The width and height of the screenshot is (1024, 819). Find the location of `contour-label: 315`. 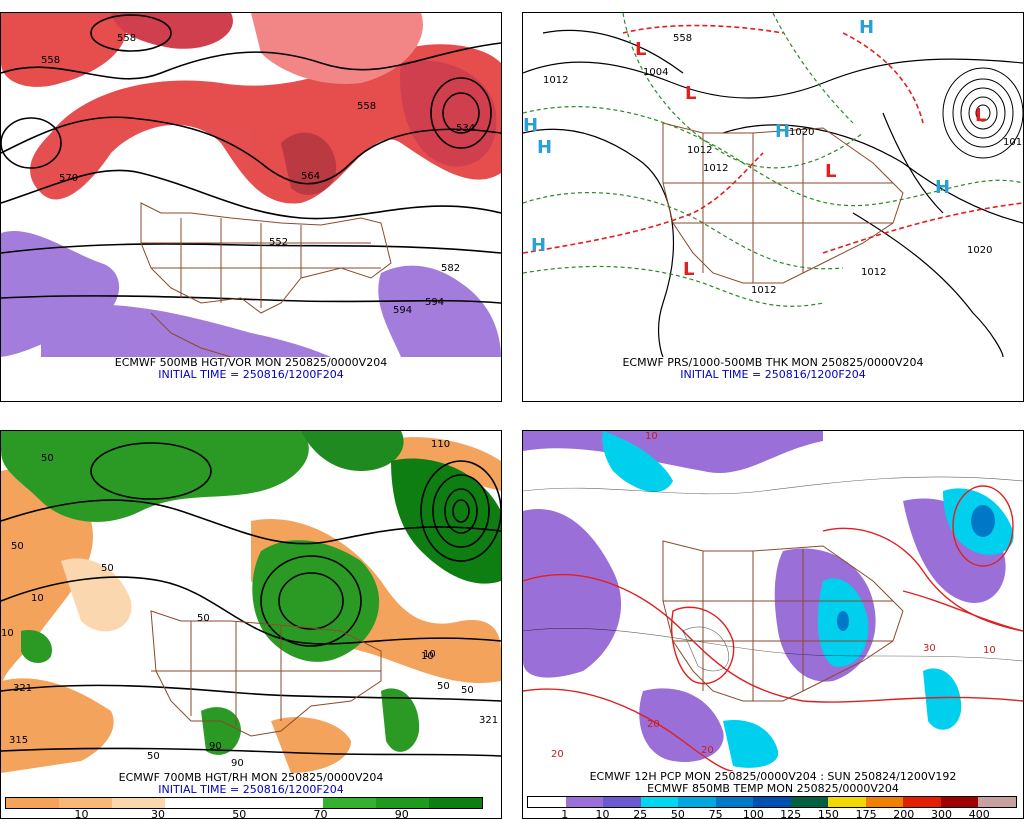

contour-label: 315 is located at coordinates (18, 740).